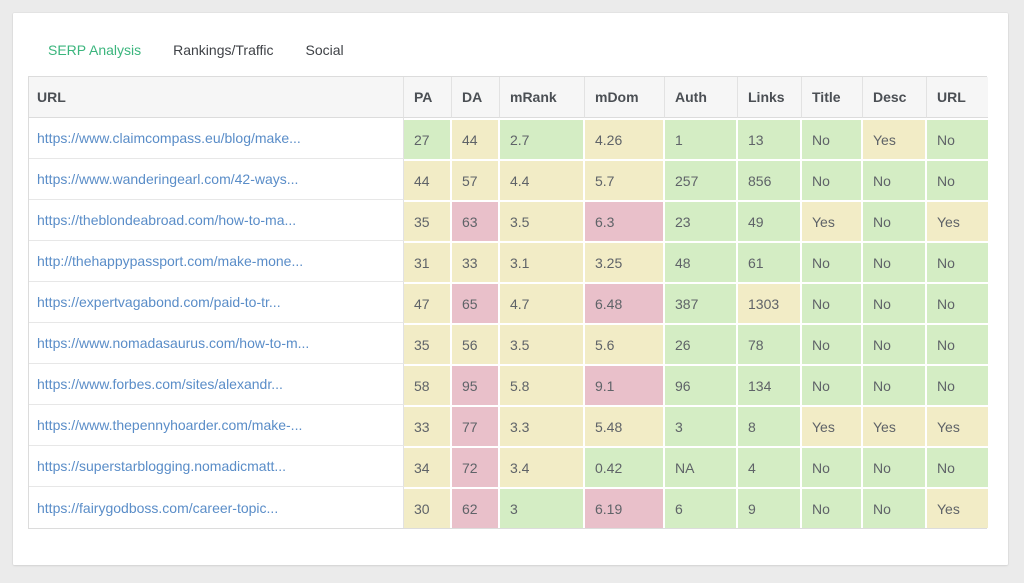 Image resolution: width=1024 pixels, height=583 pixels. Describe the element at coordinates (770, 138) in the screenshot. I see `metric-cell-links: 13` at that location.